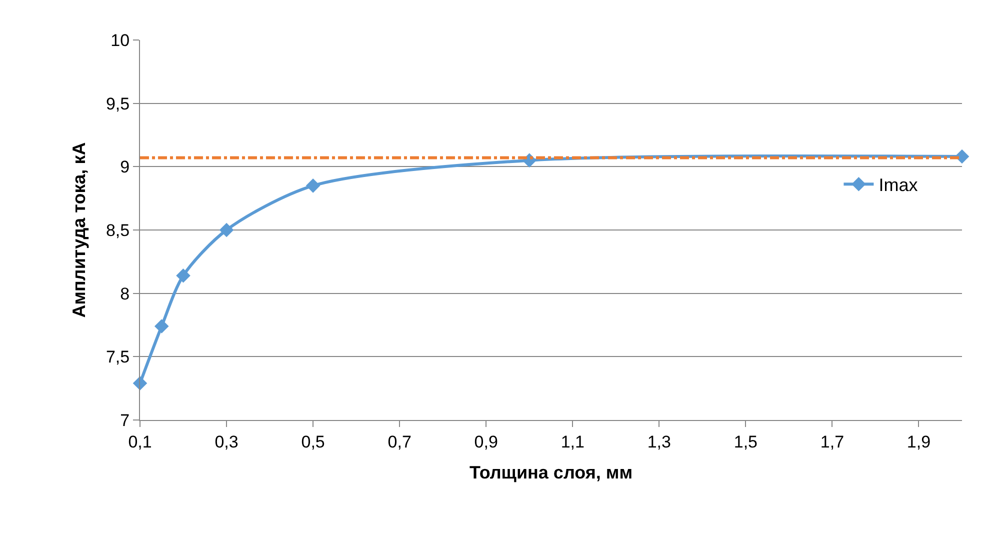 The height and width of the screenshot is (538, 987). Describe the element at coordinates (918, 442) in the screenshot. I see `x-tick-label: 1,9` at that location.